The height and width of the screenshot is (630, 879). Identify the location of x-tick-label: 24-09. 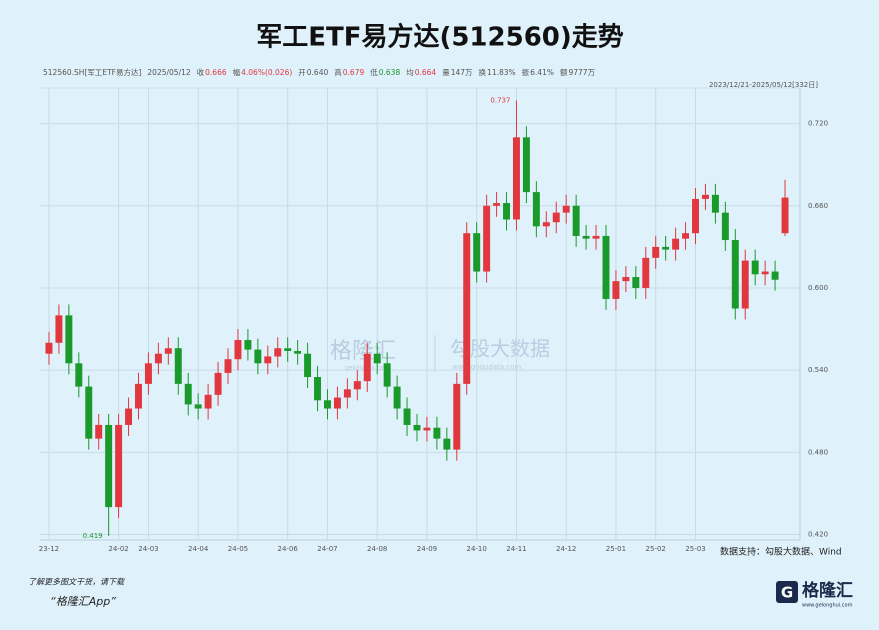
(427, 549).